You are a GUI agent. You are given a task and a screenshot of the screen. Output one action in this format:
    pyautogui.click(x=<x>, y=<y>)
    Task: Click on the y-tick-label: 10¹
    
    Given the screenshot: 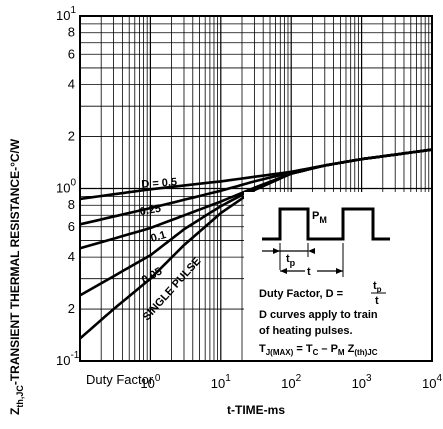 What is the action you would take?
    pyautogui.click(x=66, y=14)
    